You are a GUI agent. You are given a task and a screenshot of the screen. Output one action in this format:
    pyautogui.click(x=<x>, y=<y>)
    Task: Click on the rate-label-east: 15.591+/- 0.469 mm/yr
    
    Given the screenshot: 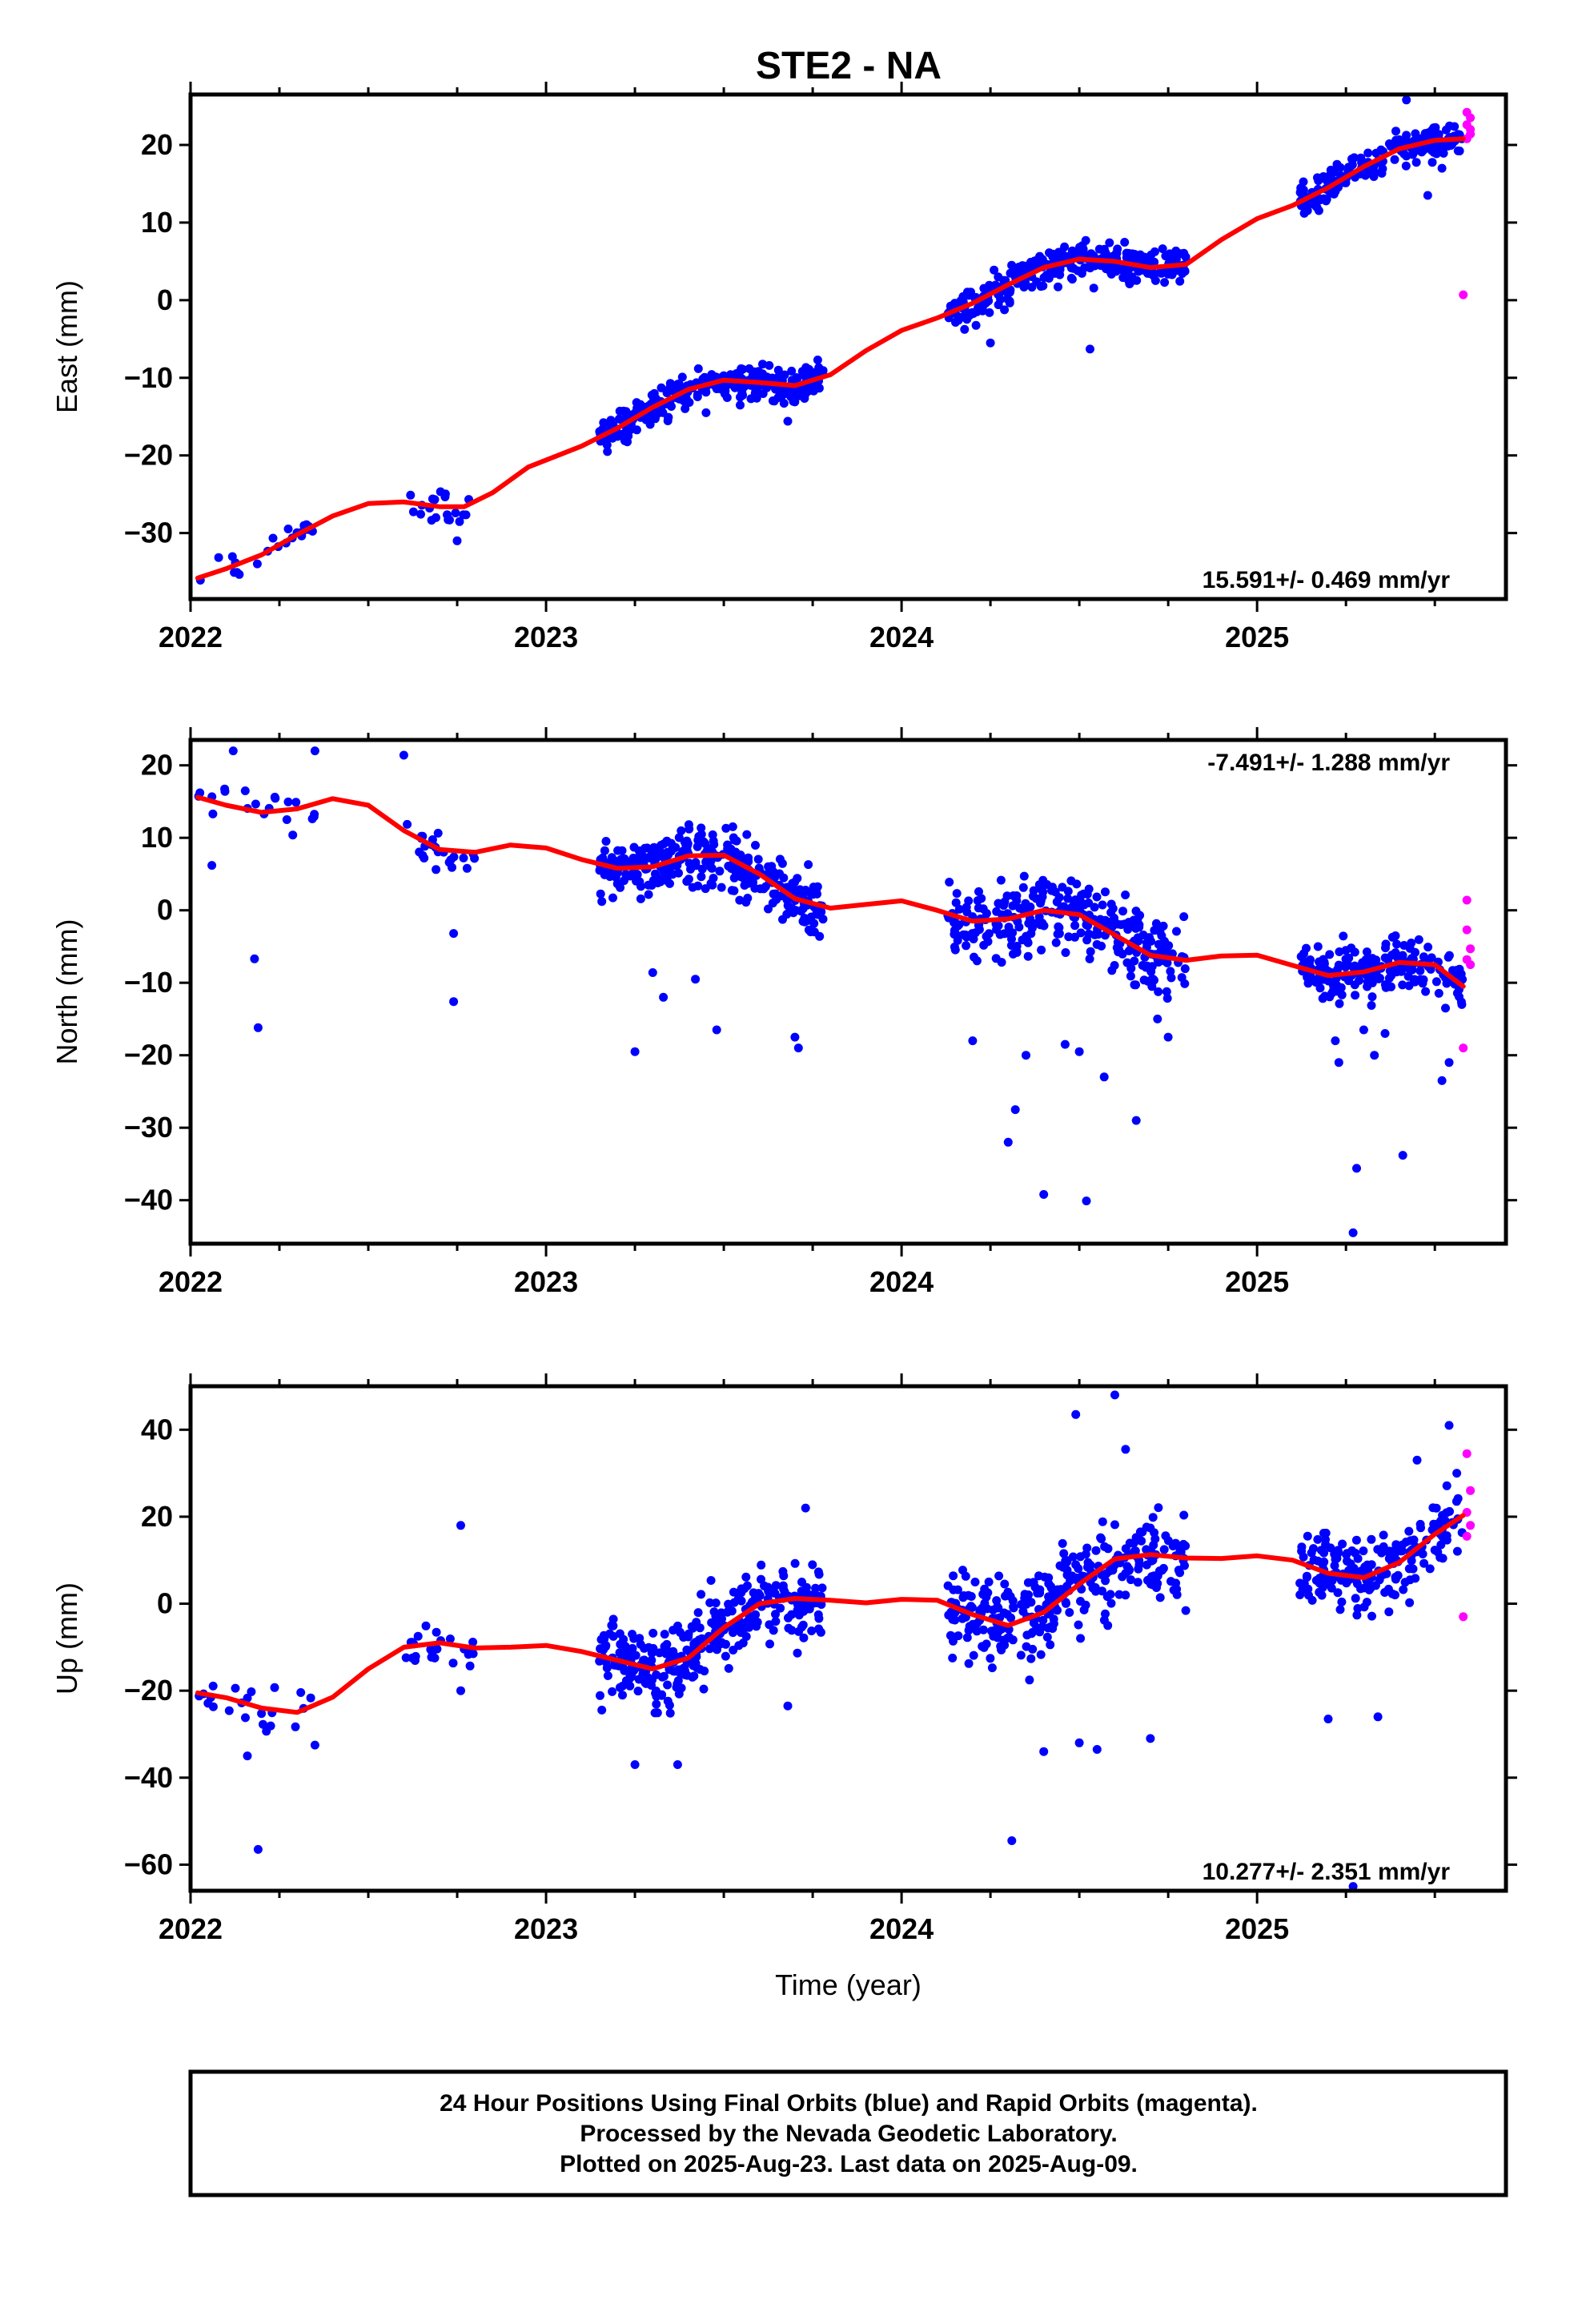 What is the action you would take?
    pyautogui.click(x=1327, y=580)
    